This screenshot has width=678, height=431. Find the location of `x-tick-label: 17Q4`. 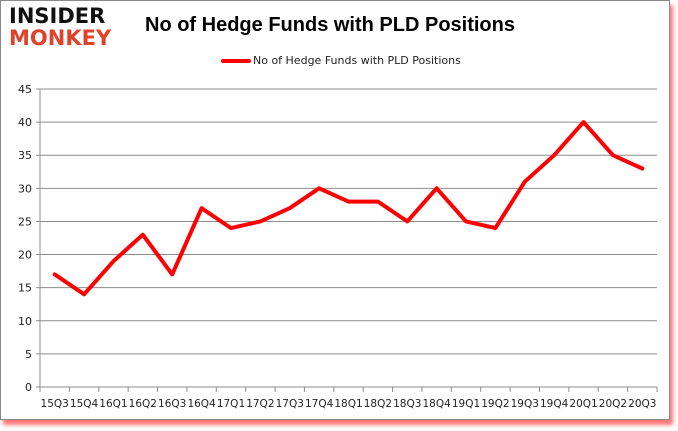

x-tick-label: 17Q4 is located at coordinates (319, 404).